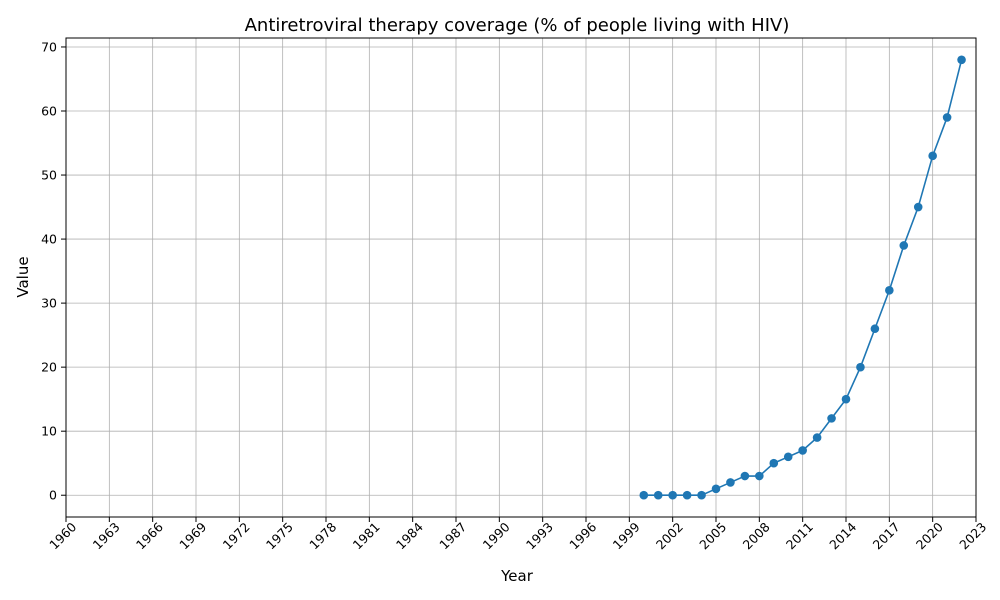 The width and height of the screenshot is (1000, 600). Describe the element at coordinates (49, 111) in the screenshot. I see `y-tick-label: 60` at that location.